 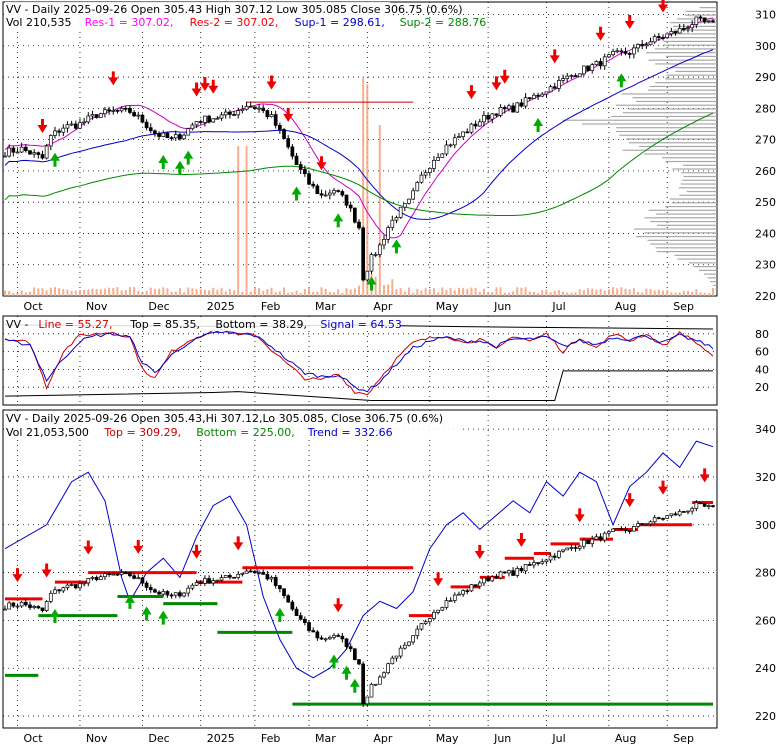 What do you see at coordinates (232, 425) in the screenshot?
I see `trend-header-bg` at bounding box center [232, 425].